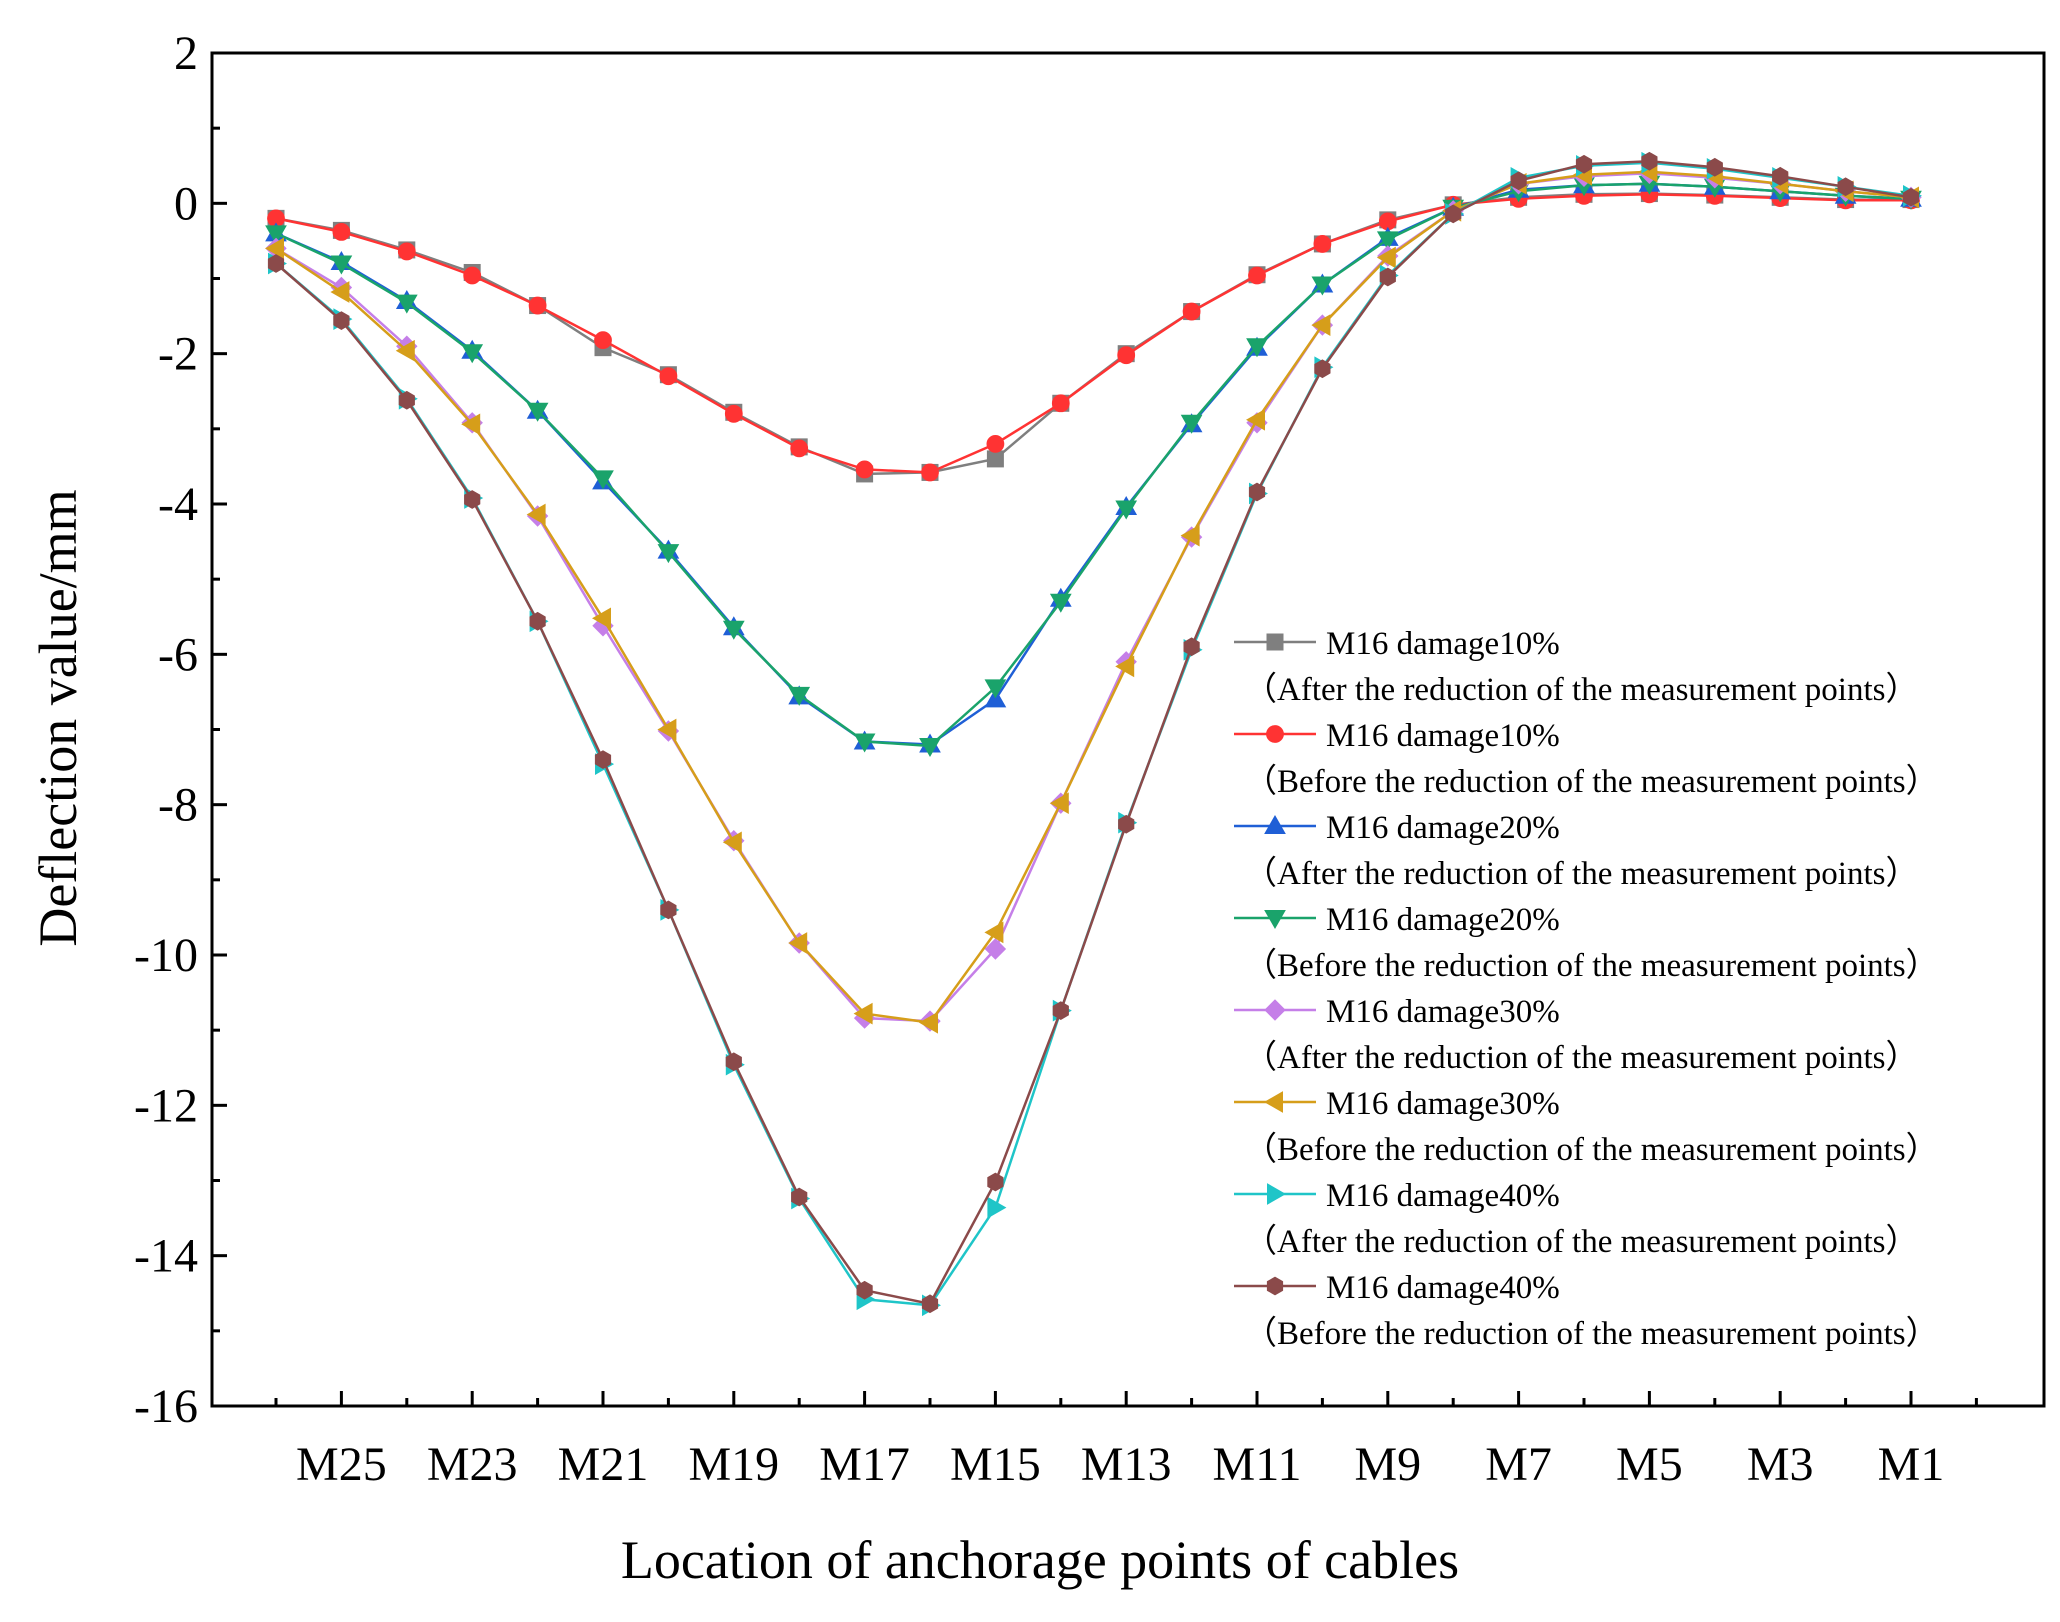 This screenshot has height=1622, width=2060. What do you see at coordinates (1911, 1464) in the screenshot?
I see `x-tick-label: M1` at bounding box center [1911, 1464].